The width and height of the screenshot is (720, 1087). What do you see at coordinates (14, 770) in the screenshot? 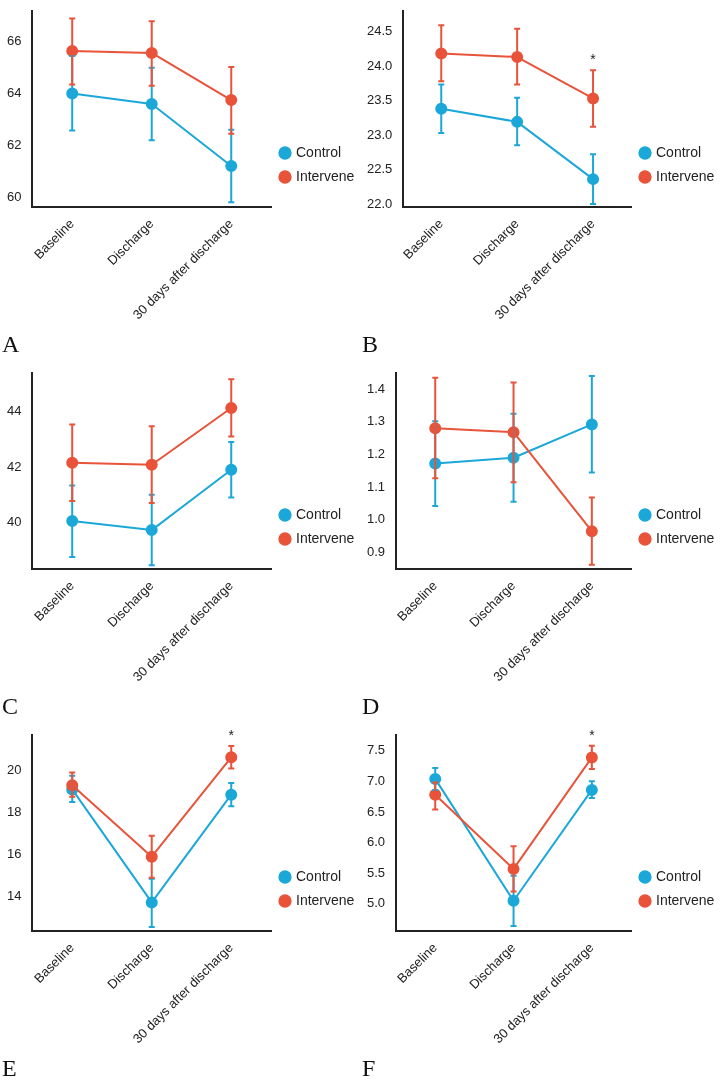
I see `y-tick-label: 20` at bounding box center [14, 770].